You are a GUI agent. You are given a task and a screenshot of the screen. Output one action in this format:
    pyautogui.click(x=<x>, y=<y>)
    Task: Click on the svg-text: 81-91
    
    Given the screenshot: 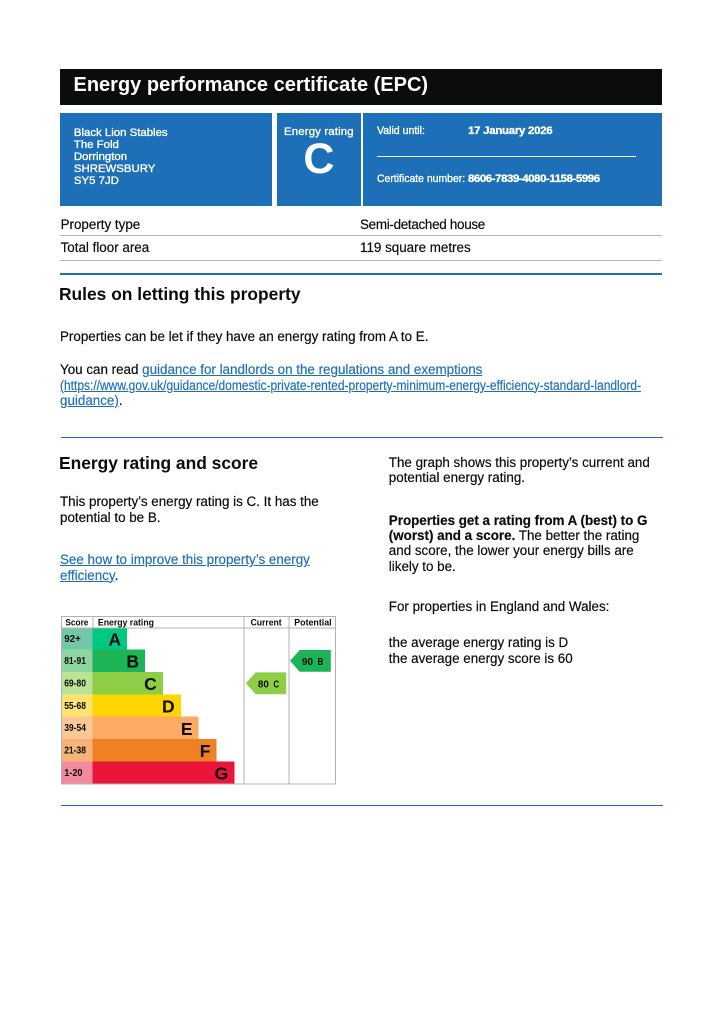 What is the action you would take?
    pyautogui.click(x=75, y=661)
    